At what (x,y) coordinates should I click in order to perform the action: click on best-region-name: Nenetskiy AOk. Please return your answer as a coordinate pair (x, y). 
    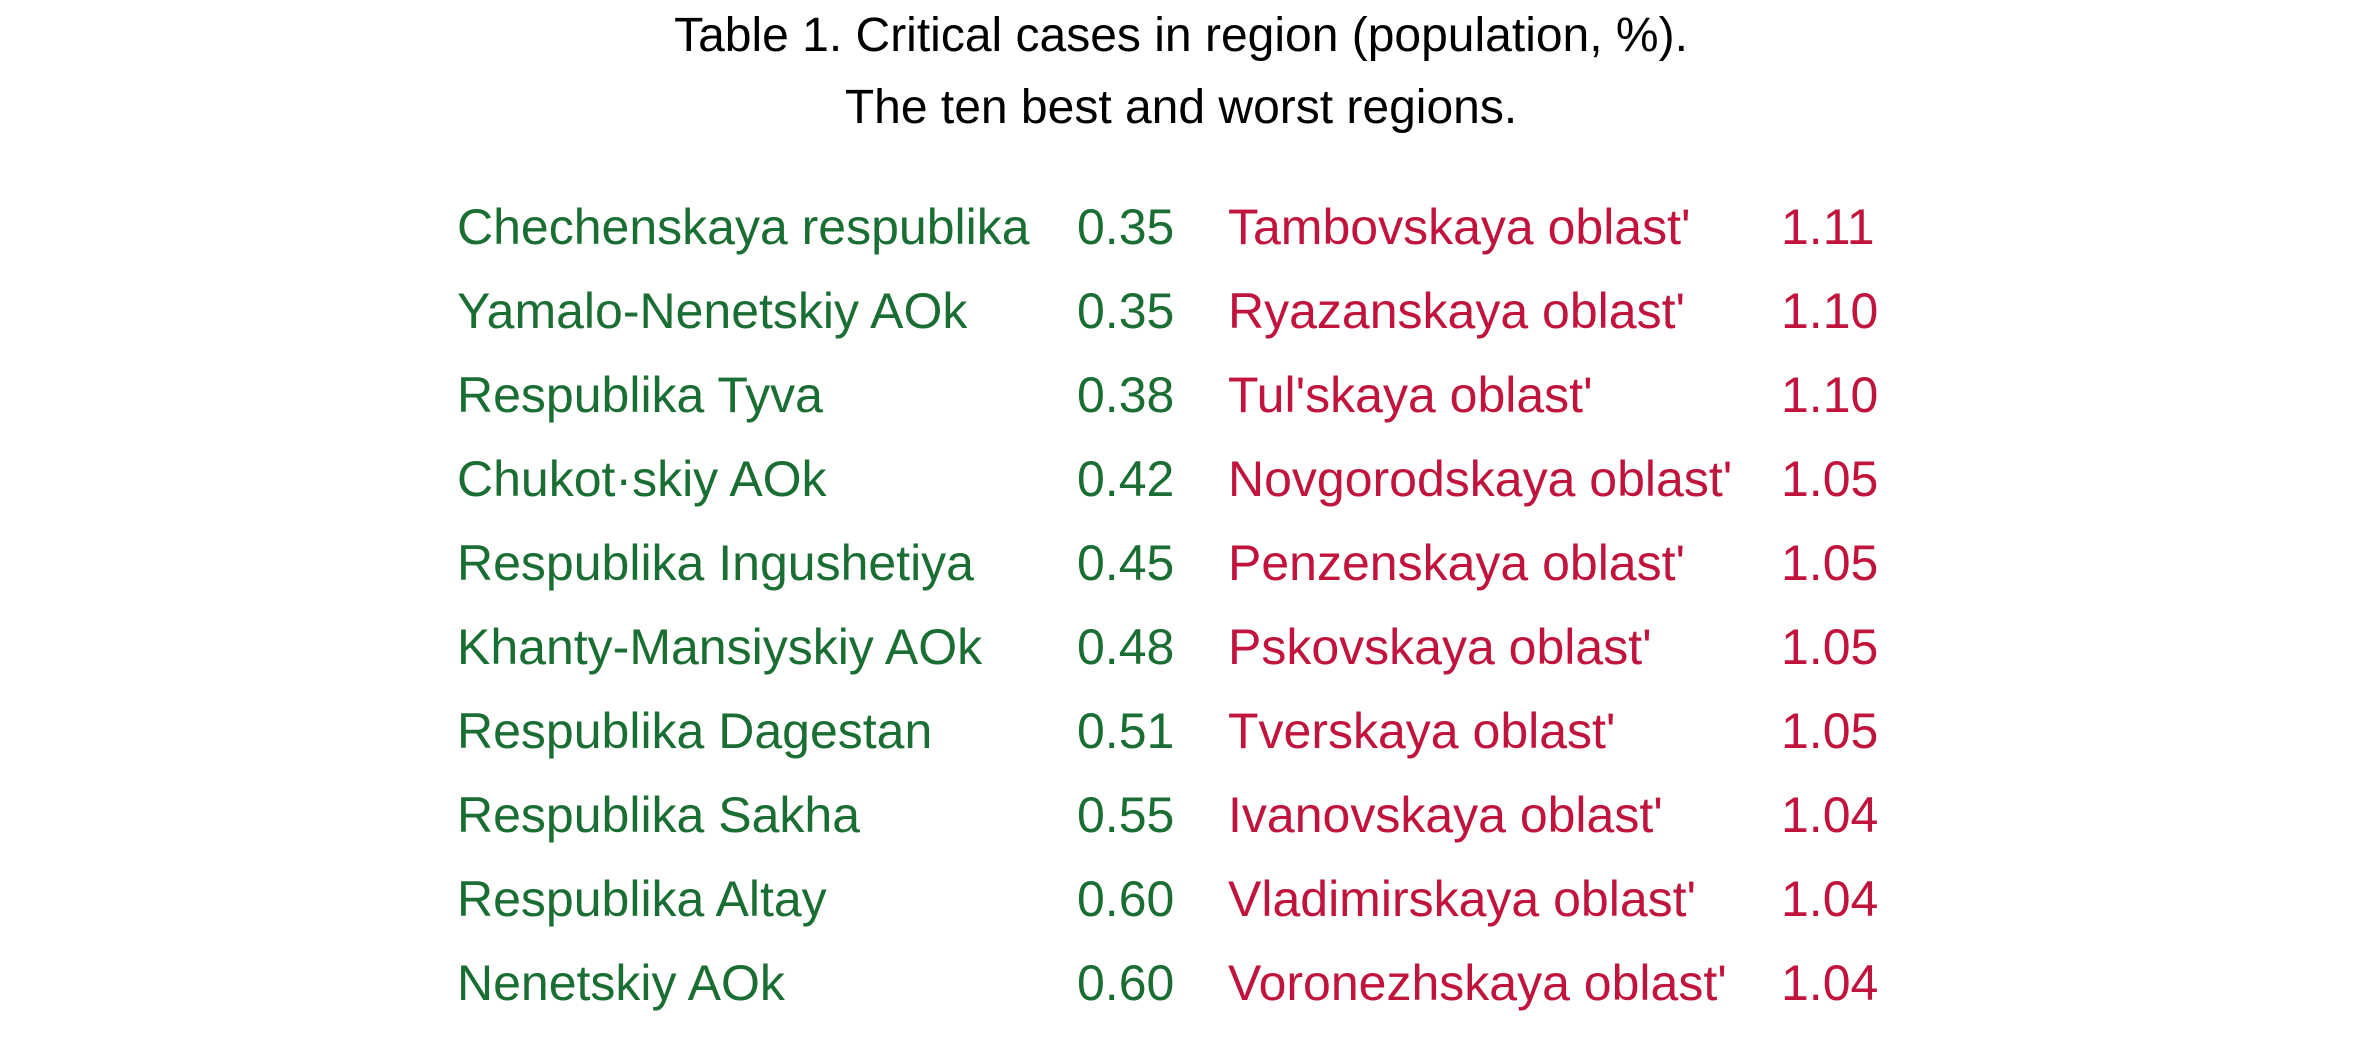
    Looking at the image, I should click on (621, 983).